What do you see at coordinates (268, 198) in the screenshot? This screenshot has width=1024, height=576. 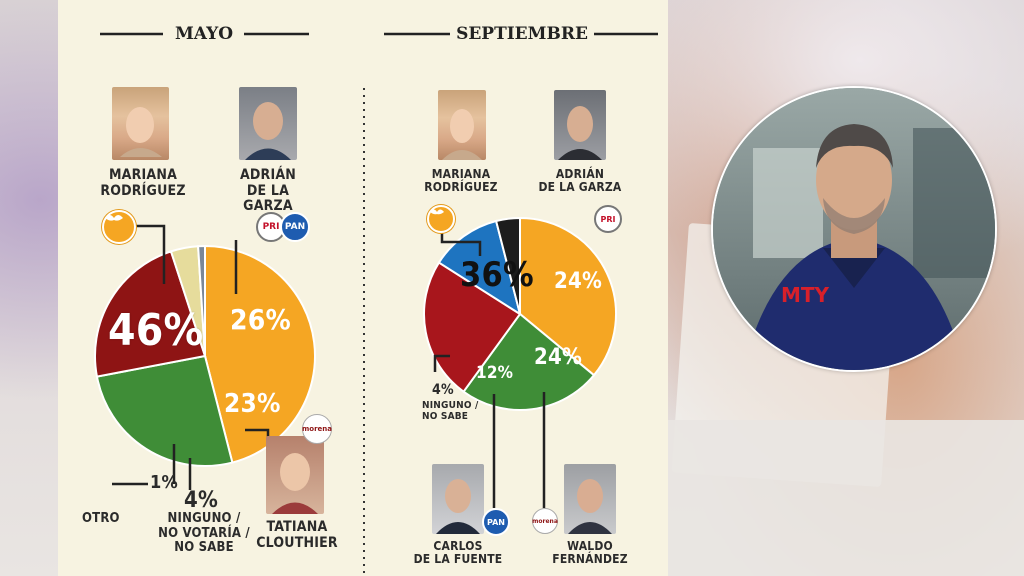 I see `label-mayo-adrian-l2: DE LA GARZA` at bounding box center [268, 198].